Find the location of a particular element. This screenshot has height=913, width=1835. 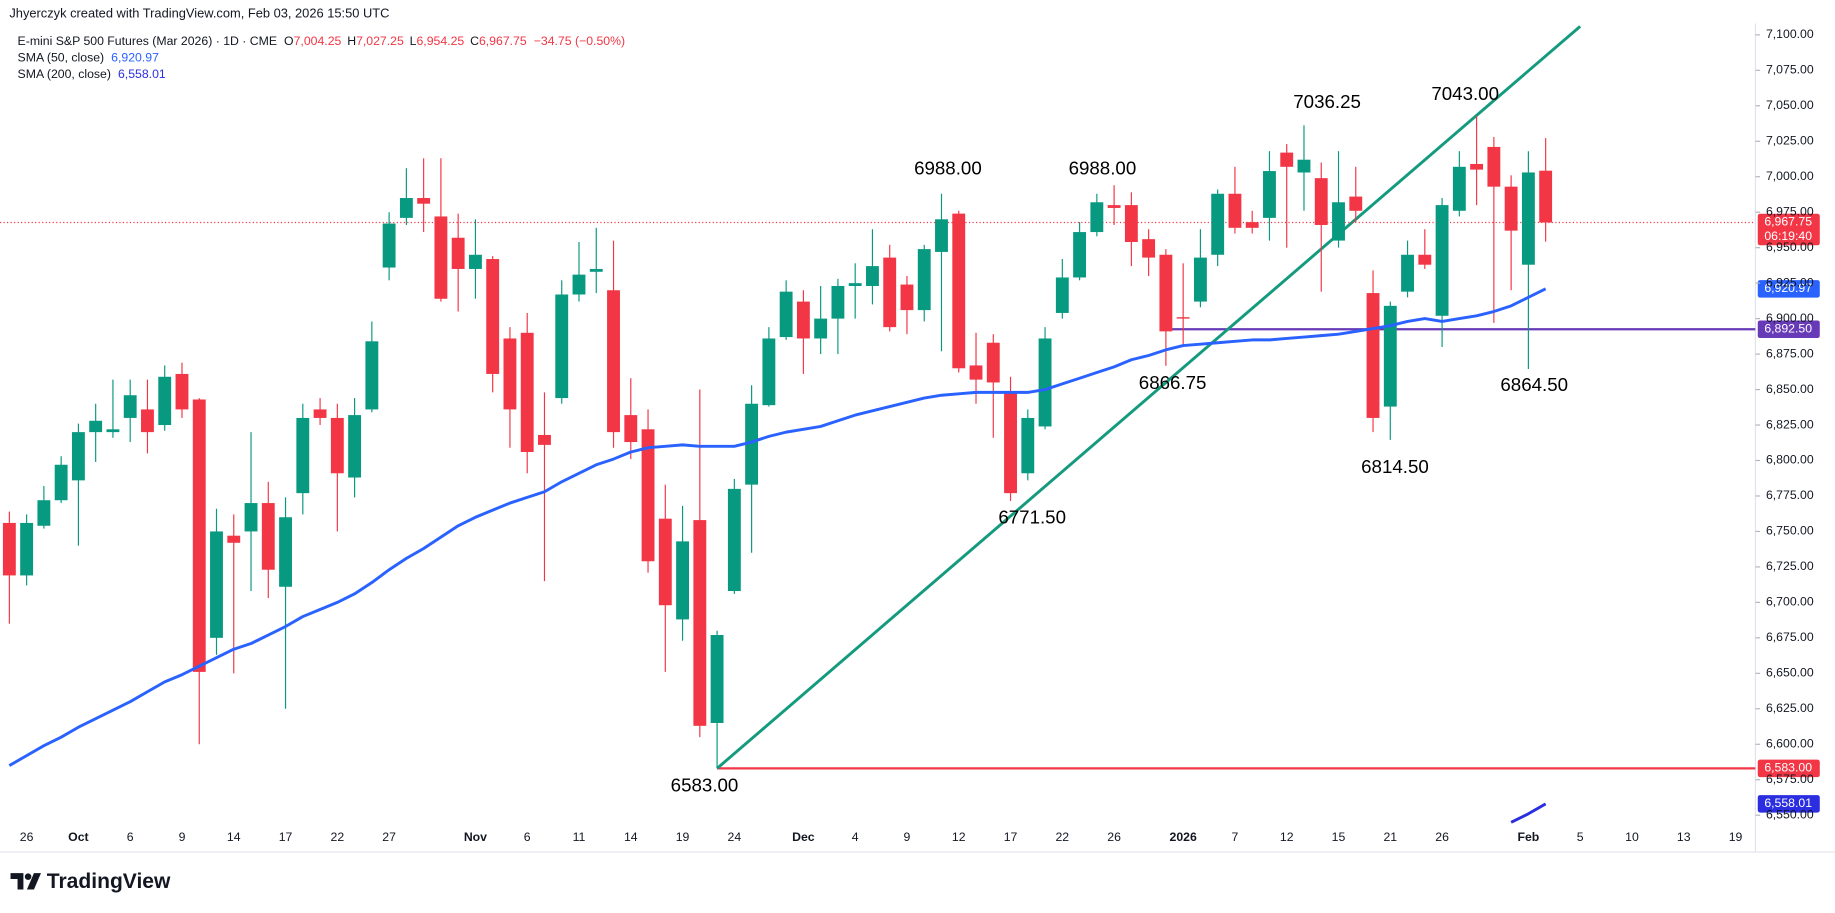

legend-key: L is located at coordinates (413, 41).